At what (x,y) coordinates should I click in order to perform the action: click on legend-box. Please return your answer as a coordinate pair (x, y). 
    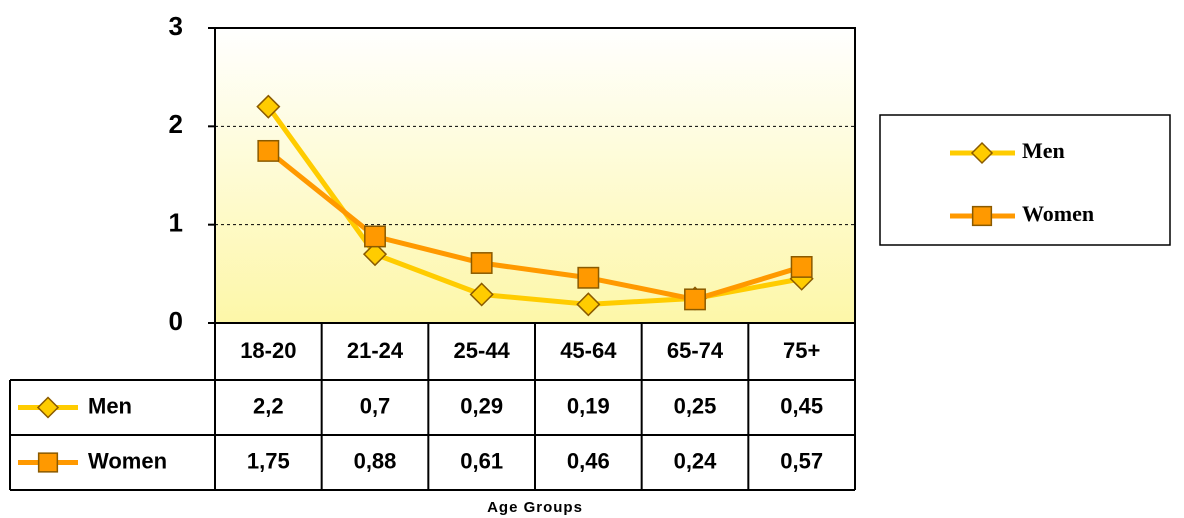
    Looking at the image, I should click on (1025, 180).